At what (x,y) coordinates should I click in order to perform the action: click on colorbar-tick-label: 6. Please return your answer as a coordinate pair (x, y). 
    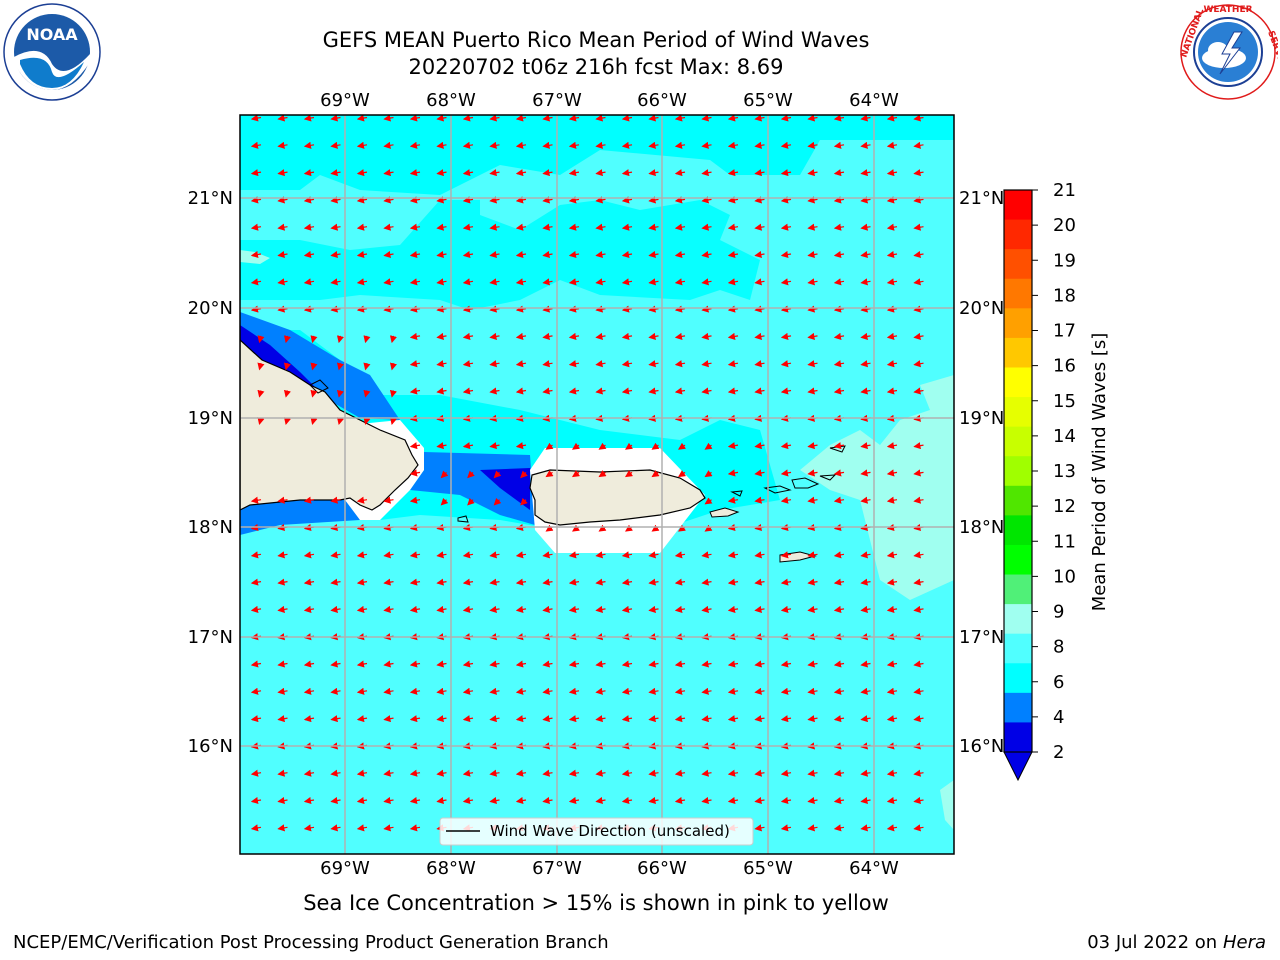
    Looking at the image, I should click on (1058, 682).